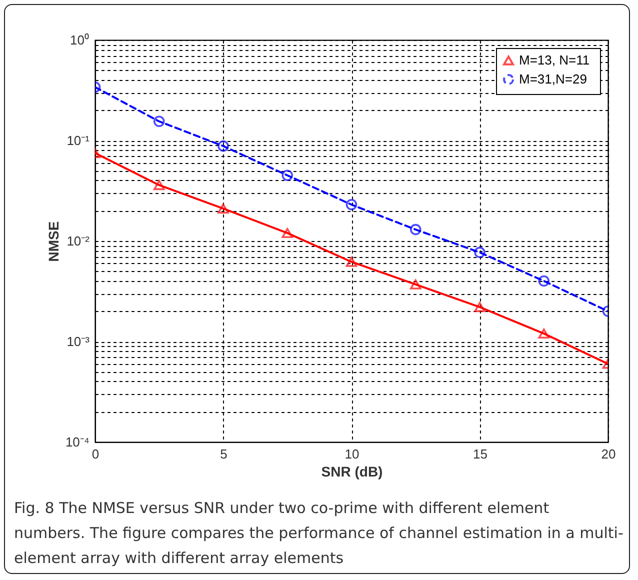  Describe the element at coordinates (78, 241) in the screenshot. I see `y-tick-label: 10⁻²` at that location.